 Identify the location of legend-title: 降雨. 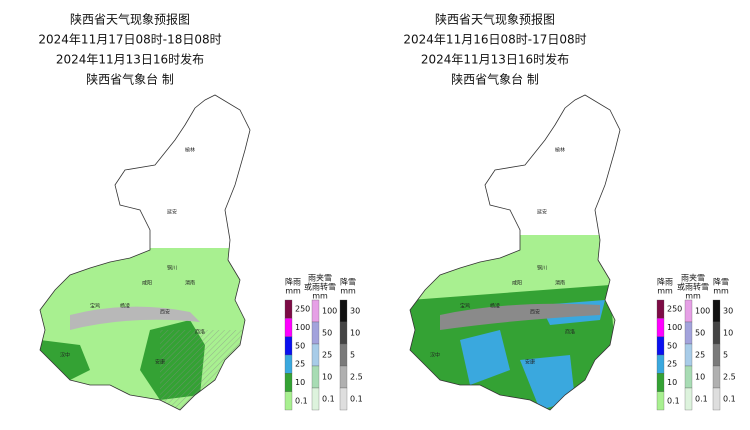
(293, 282).